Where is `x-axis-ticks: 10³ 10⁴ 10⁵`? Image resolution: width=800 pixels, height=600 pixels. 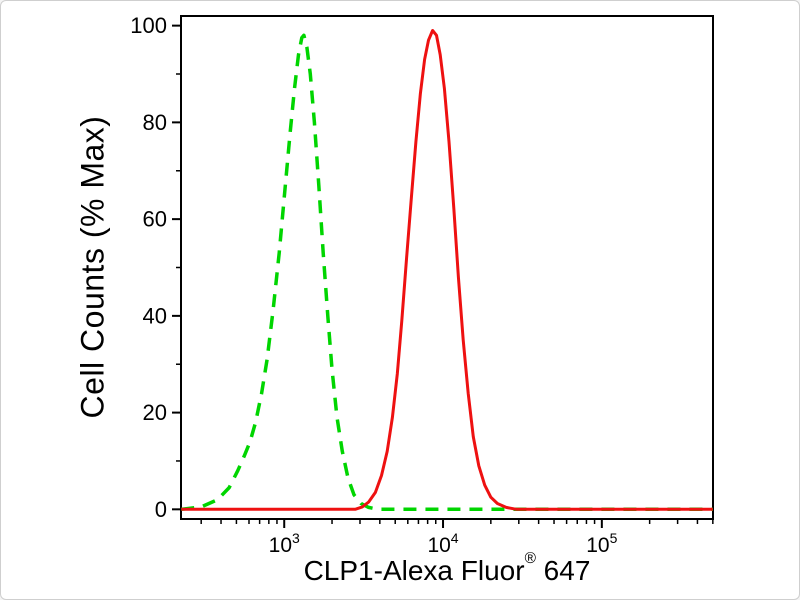
x-axis-ticks: 10³ 10⁴ 10⁵ is located at coordinates (457, 538).